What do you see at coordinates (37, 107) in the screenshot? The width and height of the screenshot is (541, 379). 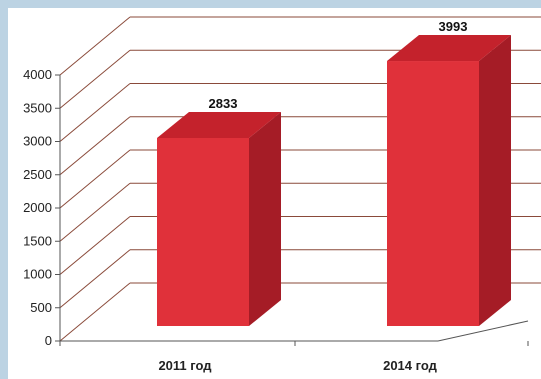 I see `y-tick-label: 3500` at bounding box center [37, 107].